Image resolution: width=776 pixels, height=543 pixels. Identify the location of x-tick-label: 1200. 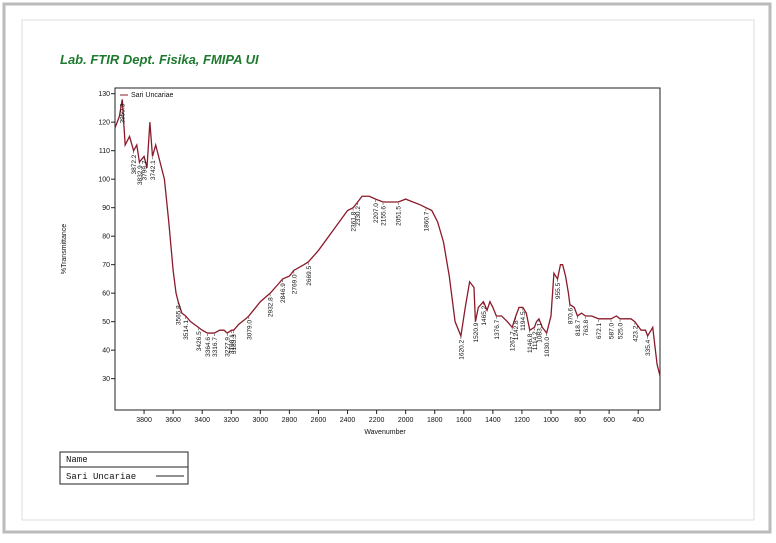
(522, 420).